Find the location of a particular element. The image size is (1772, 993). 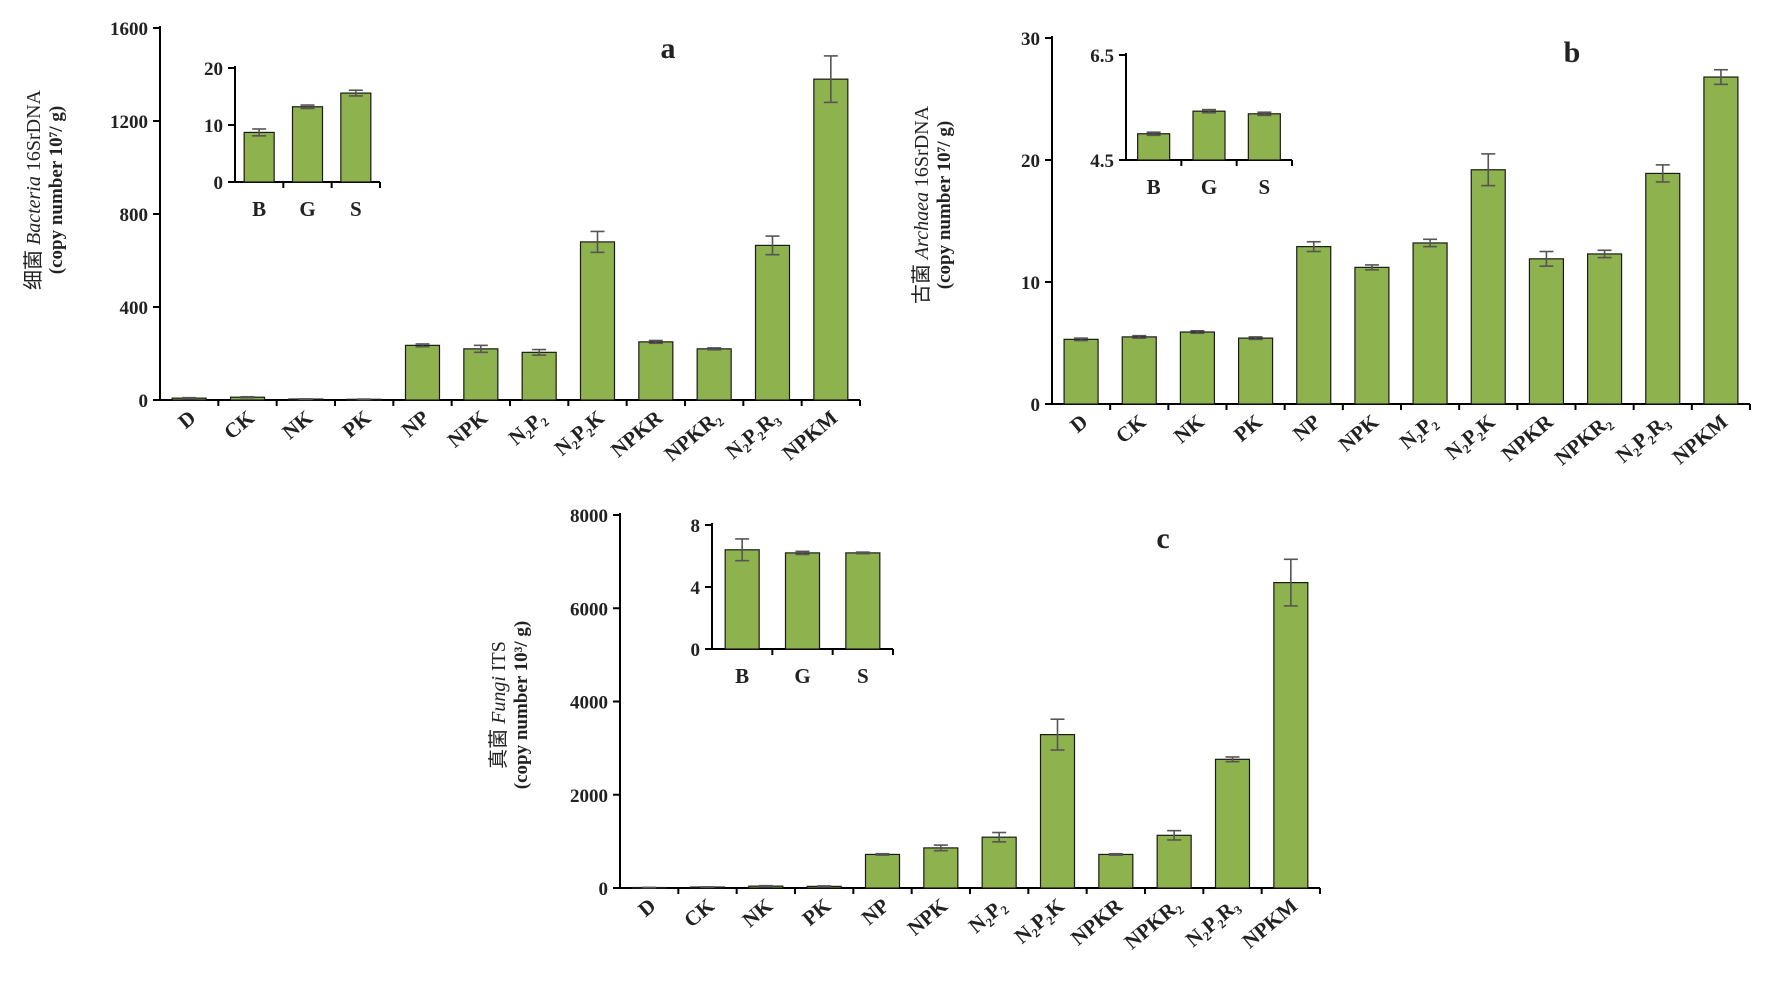

inset-y-tick-label: 8 is located at coordinates (696, 526).